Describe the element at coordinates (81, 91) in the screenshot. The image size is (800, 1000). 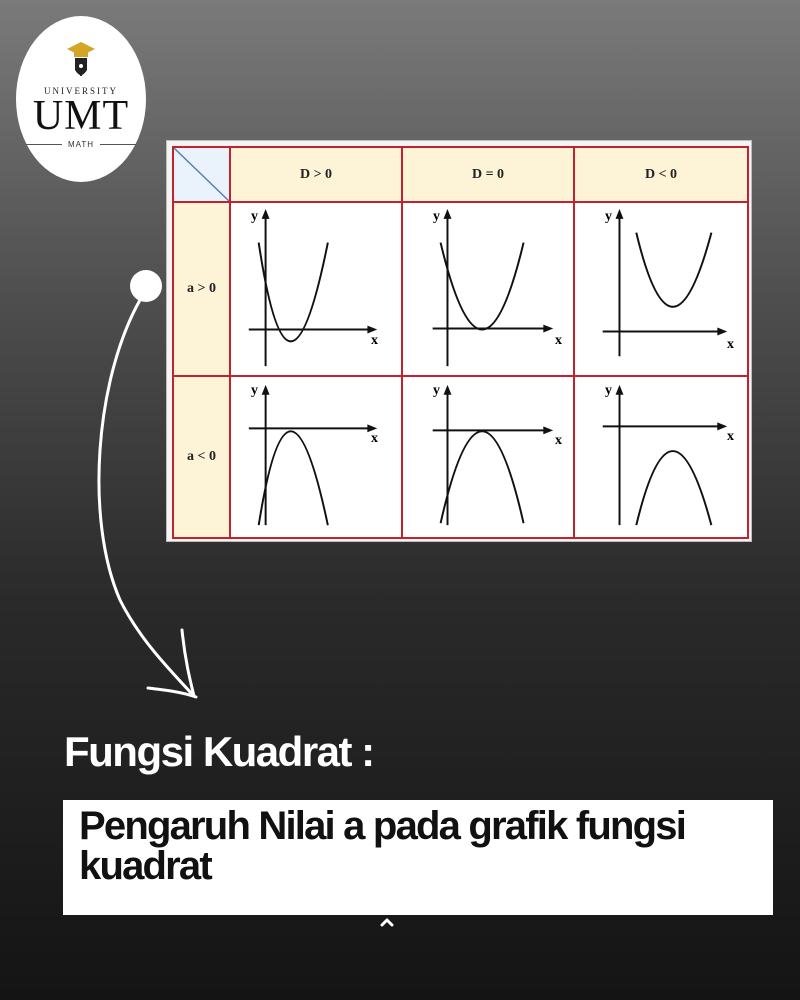
I see `logo-university-text: UNIVERSITY` at that location.